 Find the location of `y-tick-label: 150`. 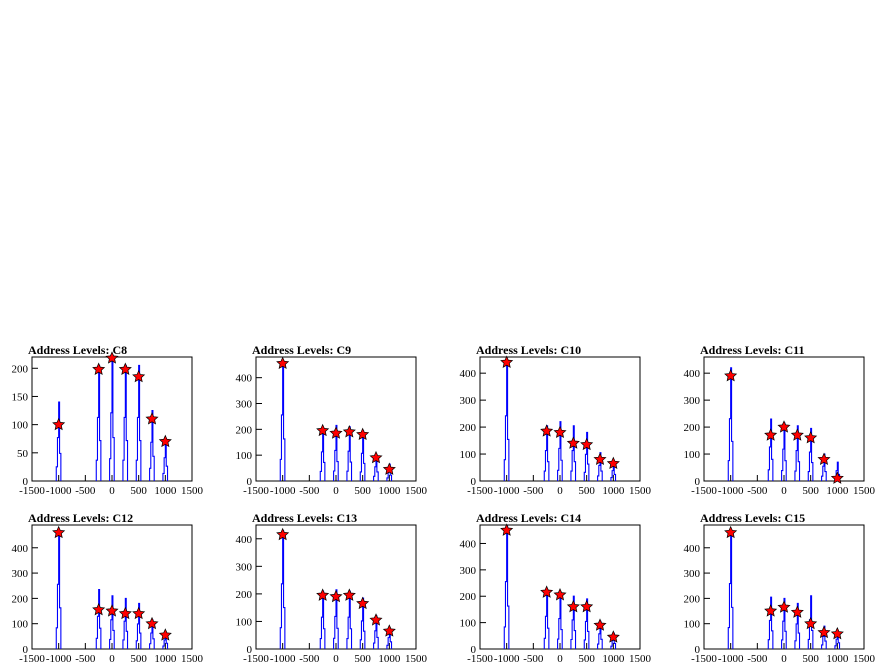

y-tick-label: 150 is located at coordinates (20, 397).